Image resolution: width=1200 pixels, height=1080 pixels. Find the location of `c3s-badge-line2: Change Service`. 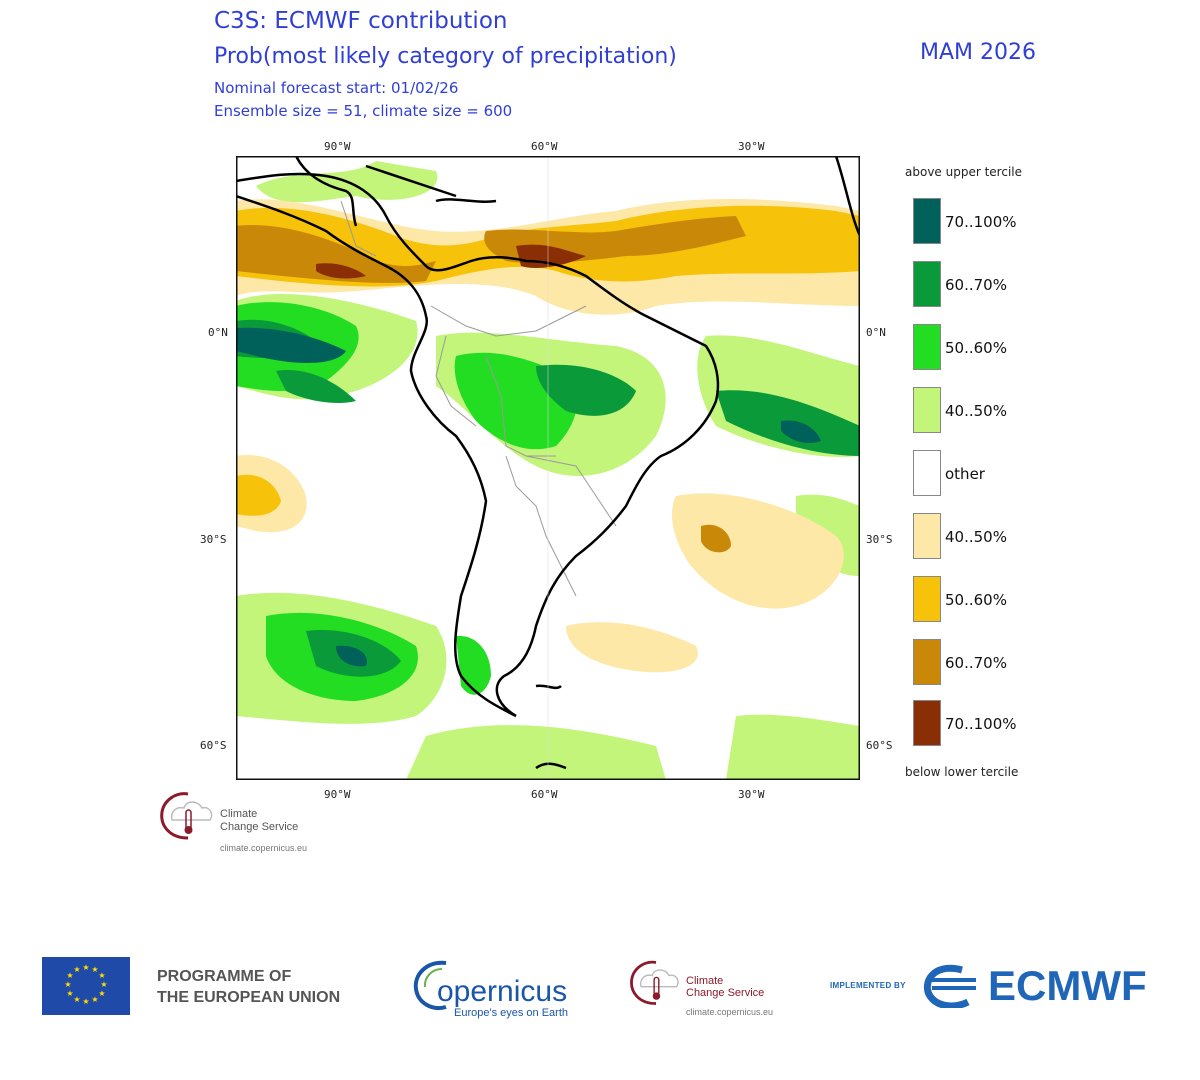

c3s-badge-line2: Change Service is located at coordinates (259, 827).